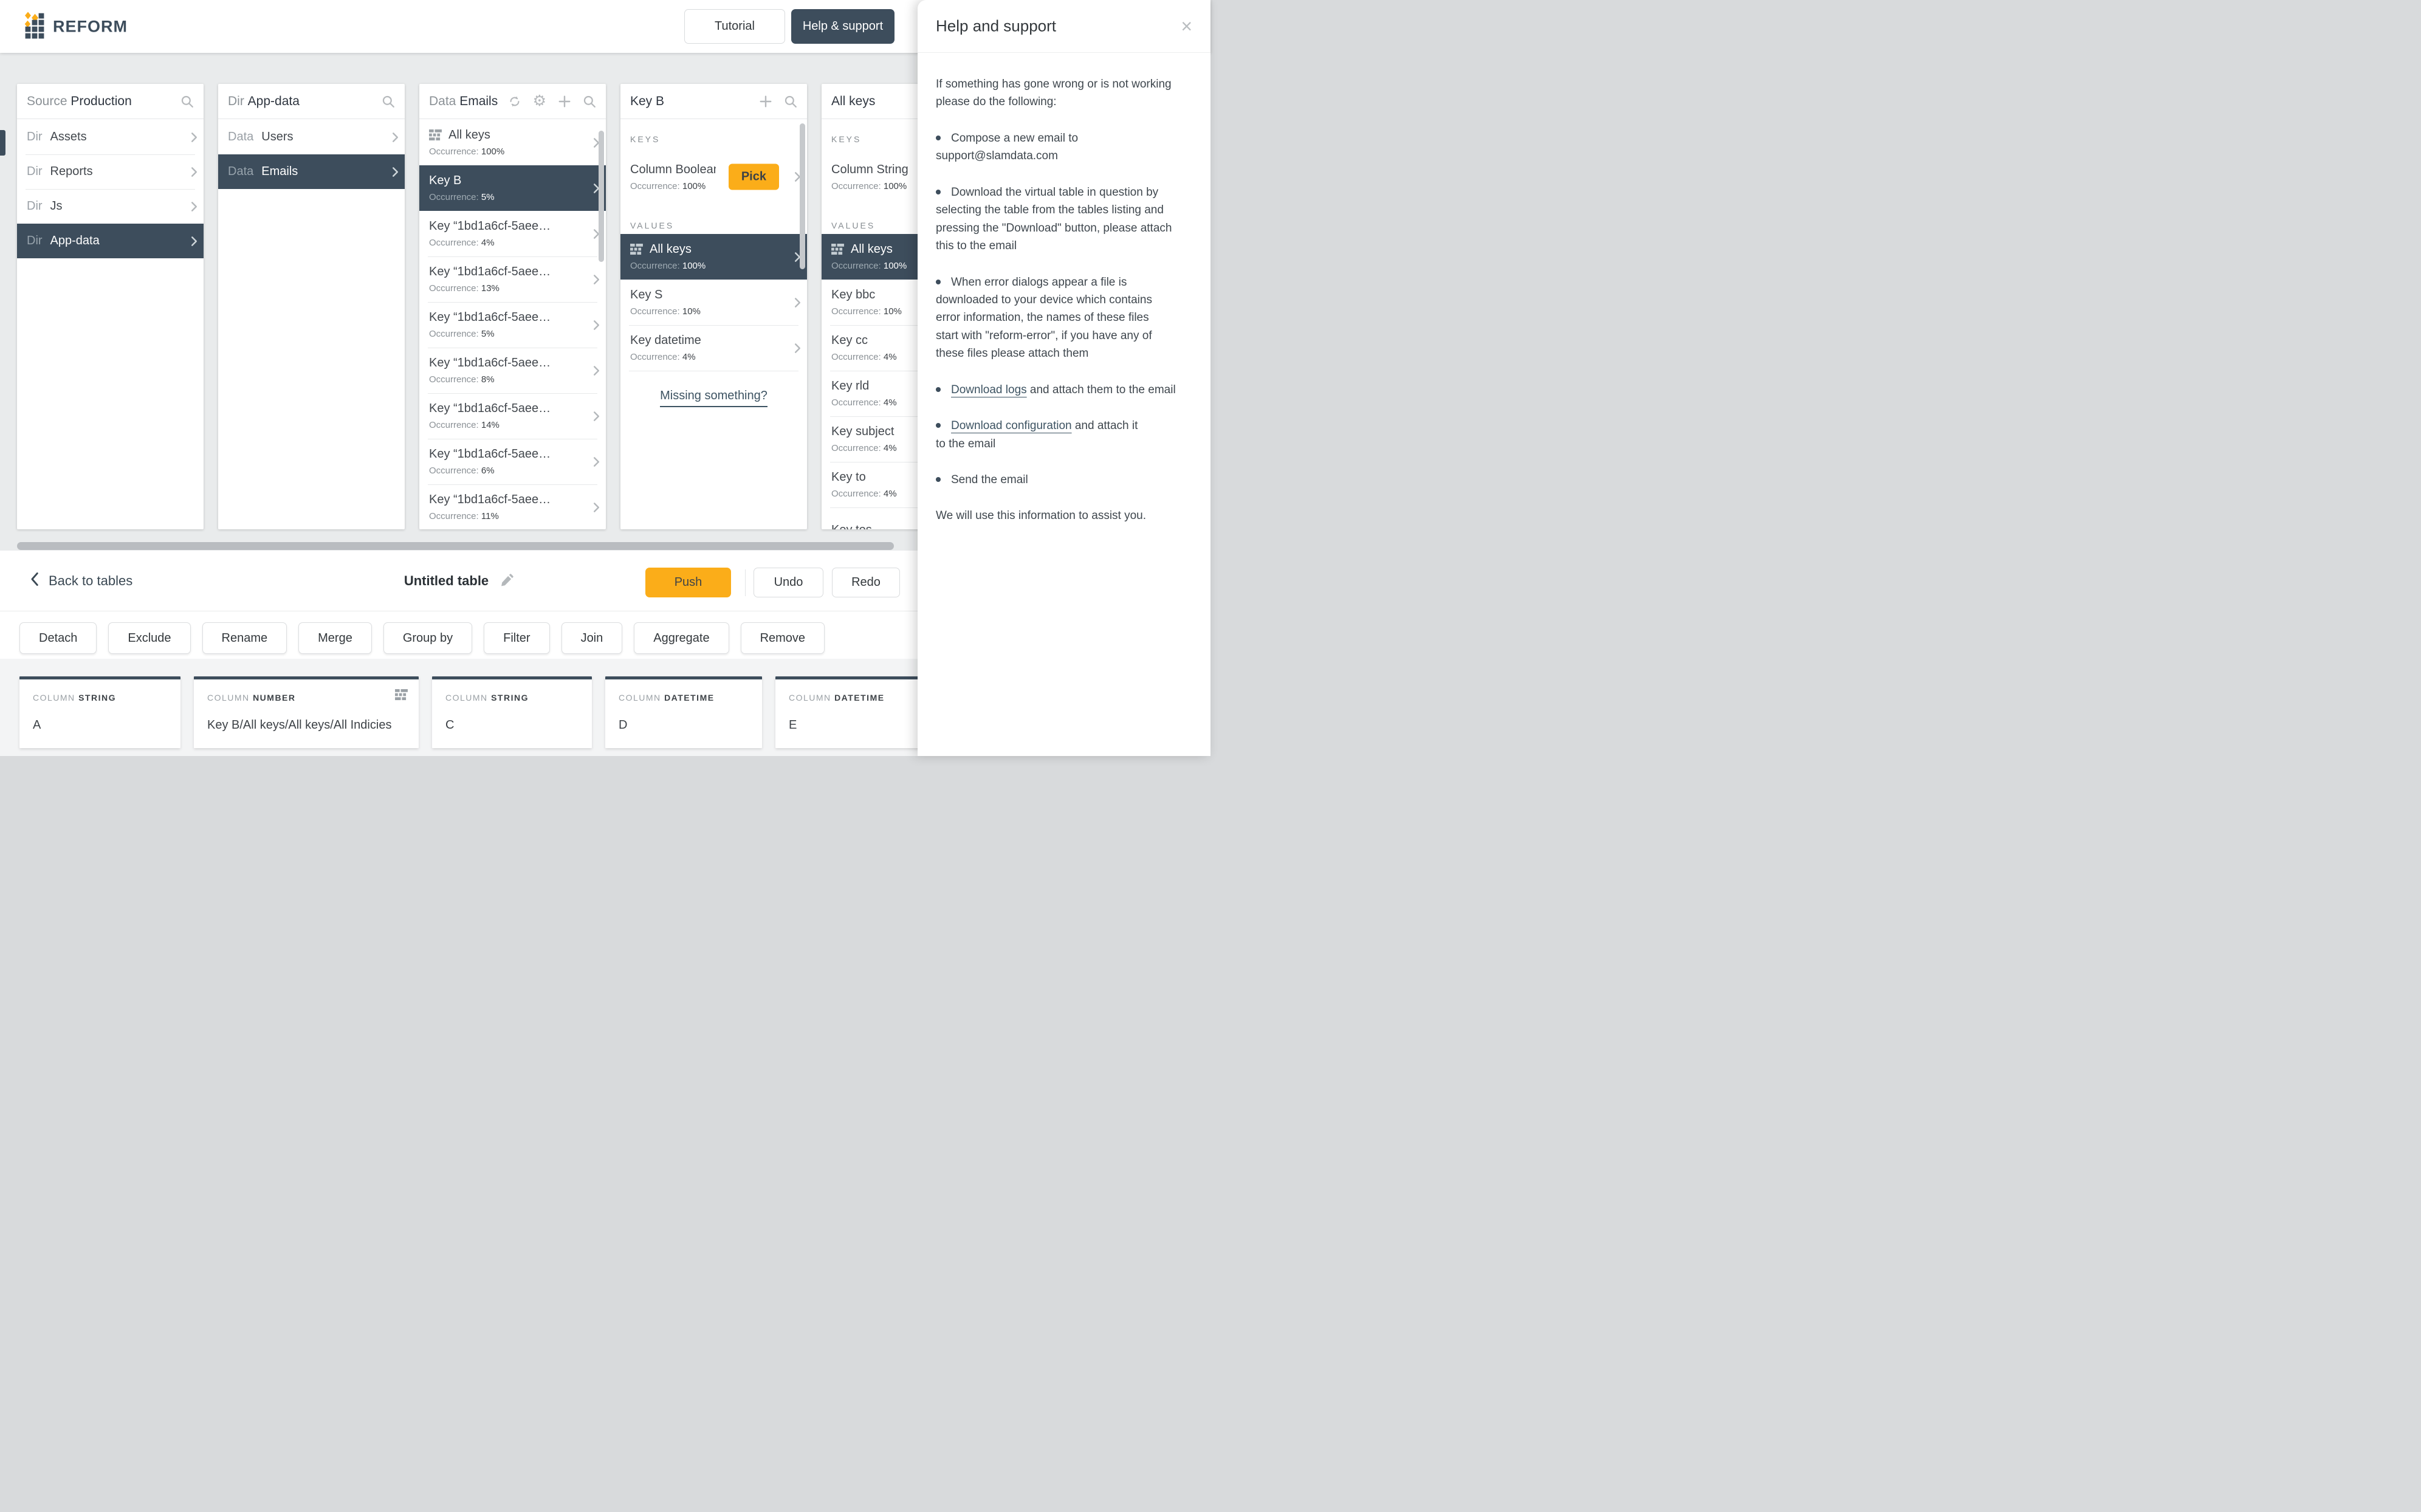 Image resolution: width=2421 pixels, height=1512 pixels. Describe the element at coordinates (866, 582) in the screenshot. I see `redo-button: Redo` at that location.